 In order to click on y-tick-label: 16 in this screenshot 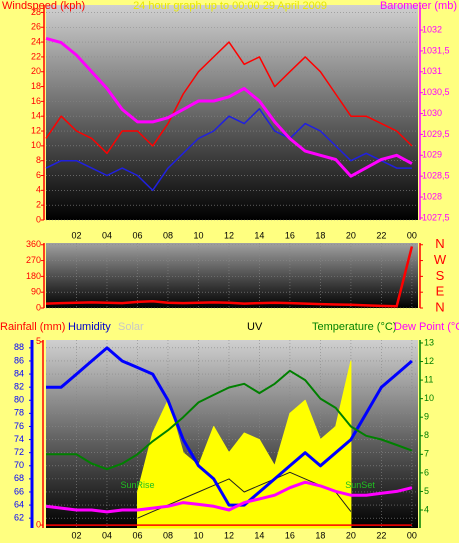, I will do `click(36, 101)`.